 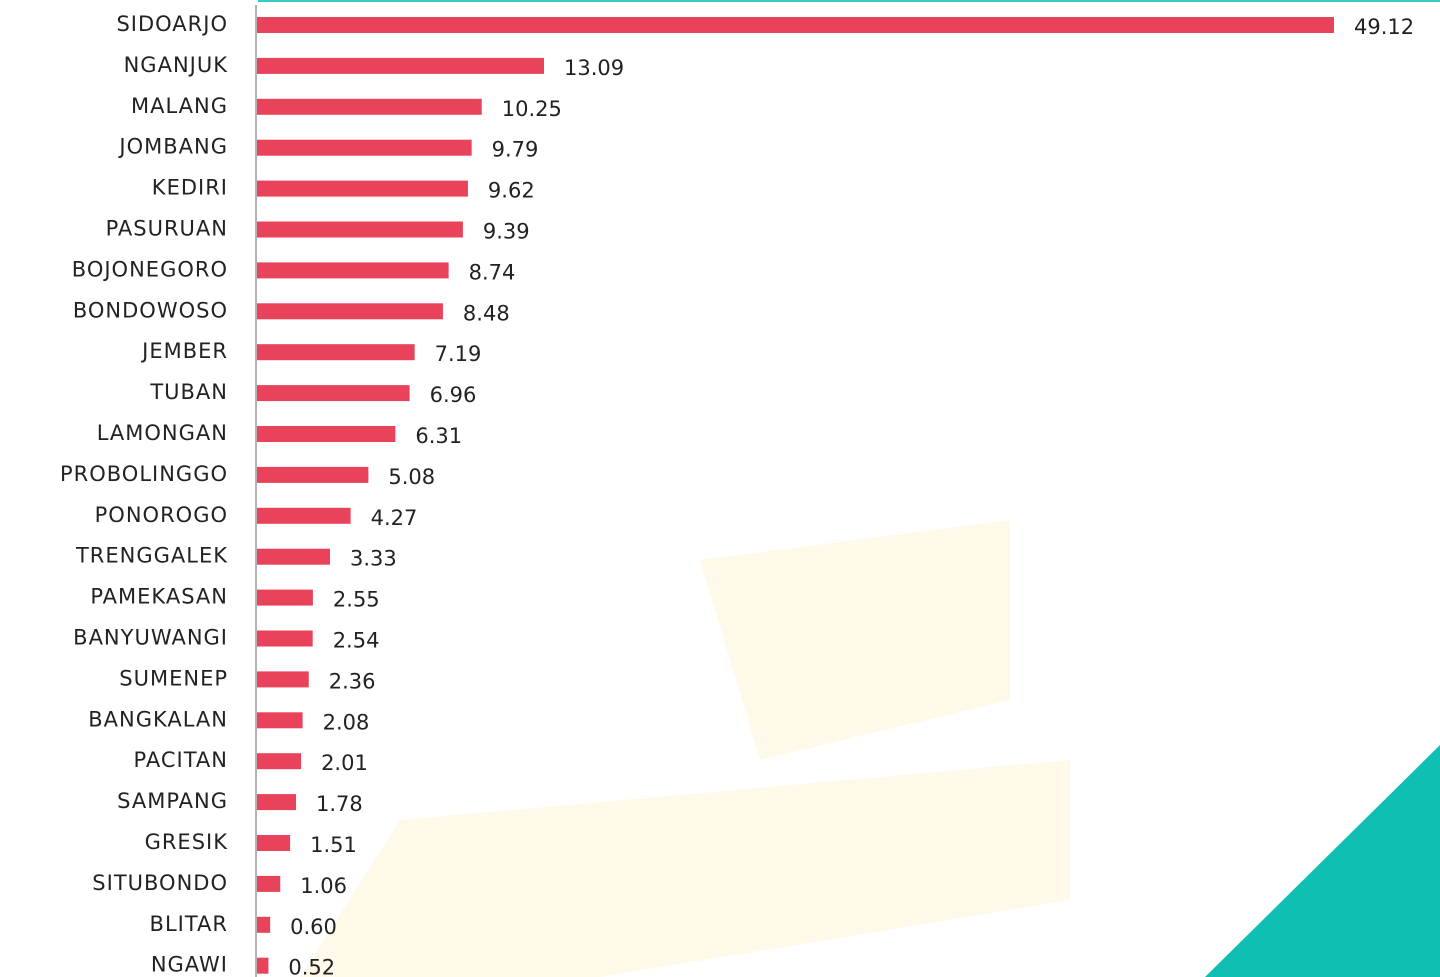 What do you see at coordinates (311, 966) in the screenshot?
I see `value-label: 0.52` at bounding box center [311, 966].